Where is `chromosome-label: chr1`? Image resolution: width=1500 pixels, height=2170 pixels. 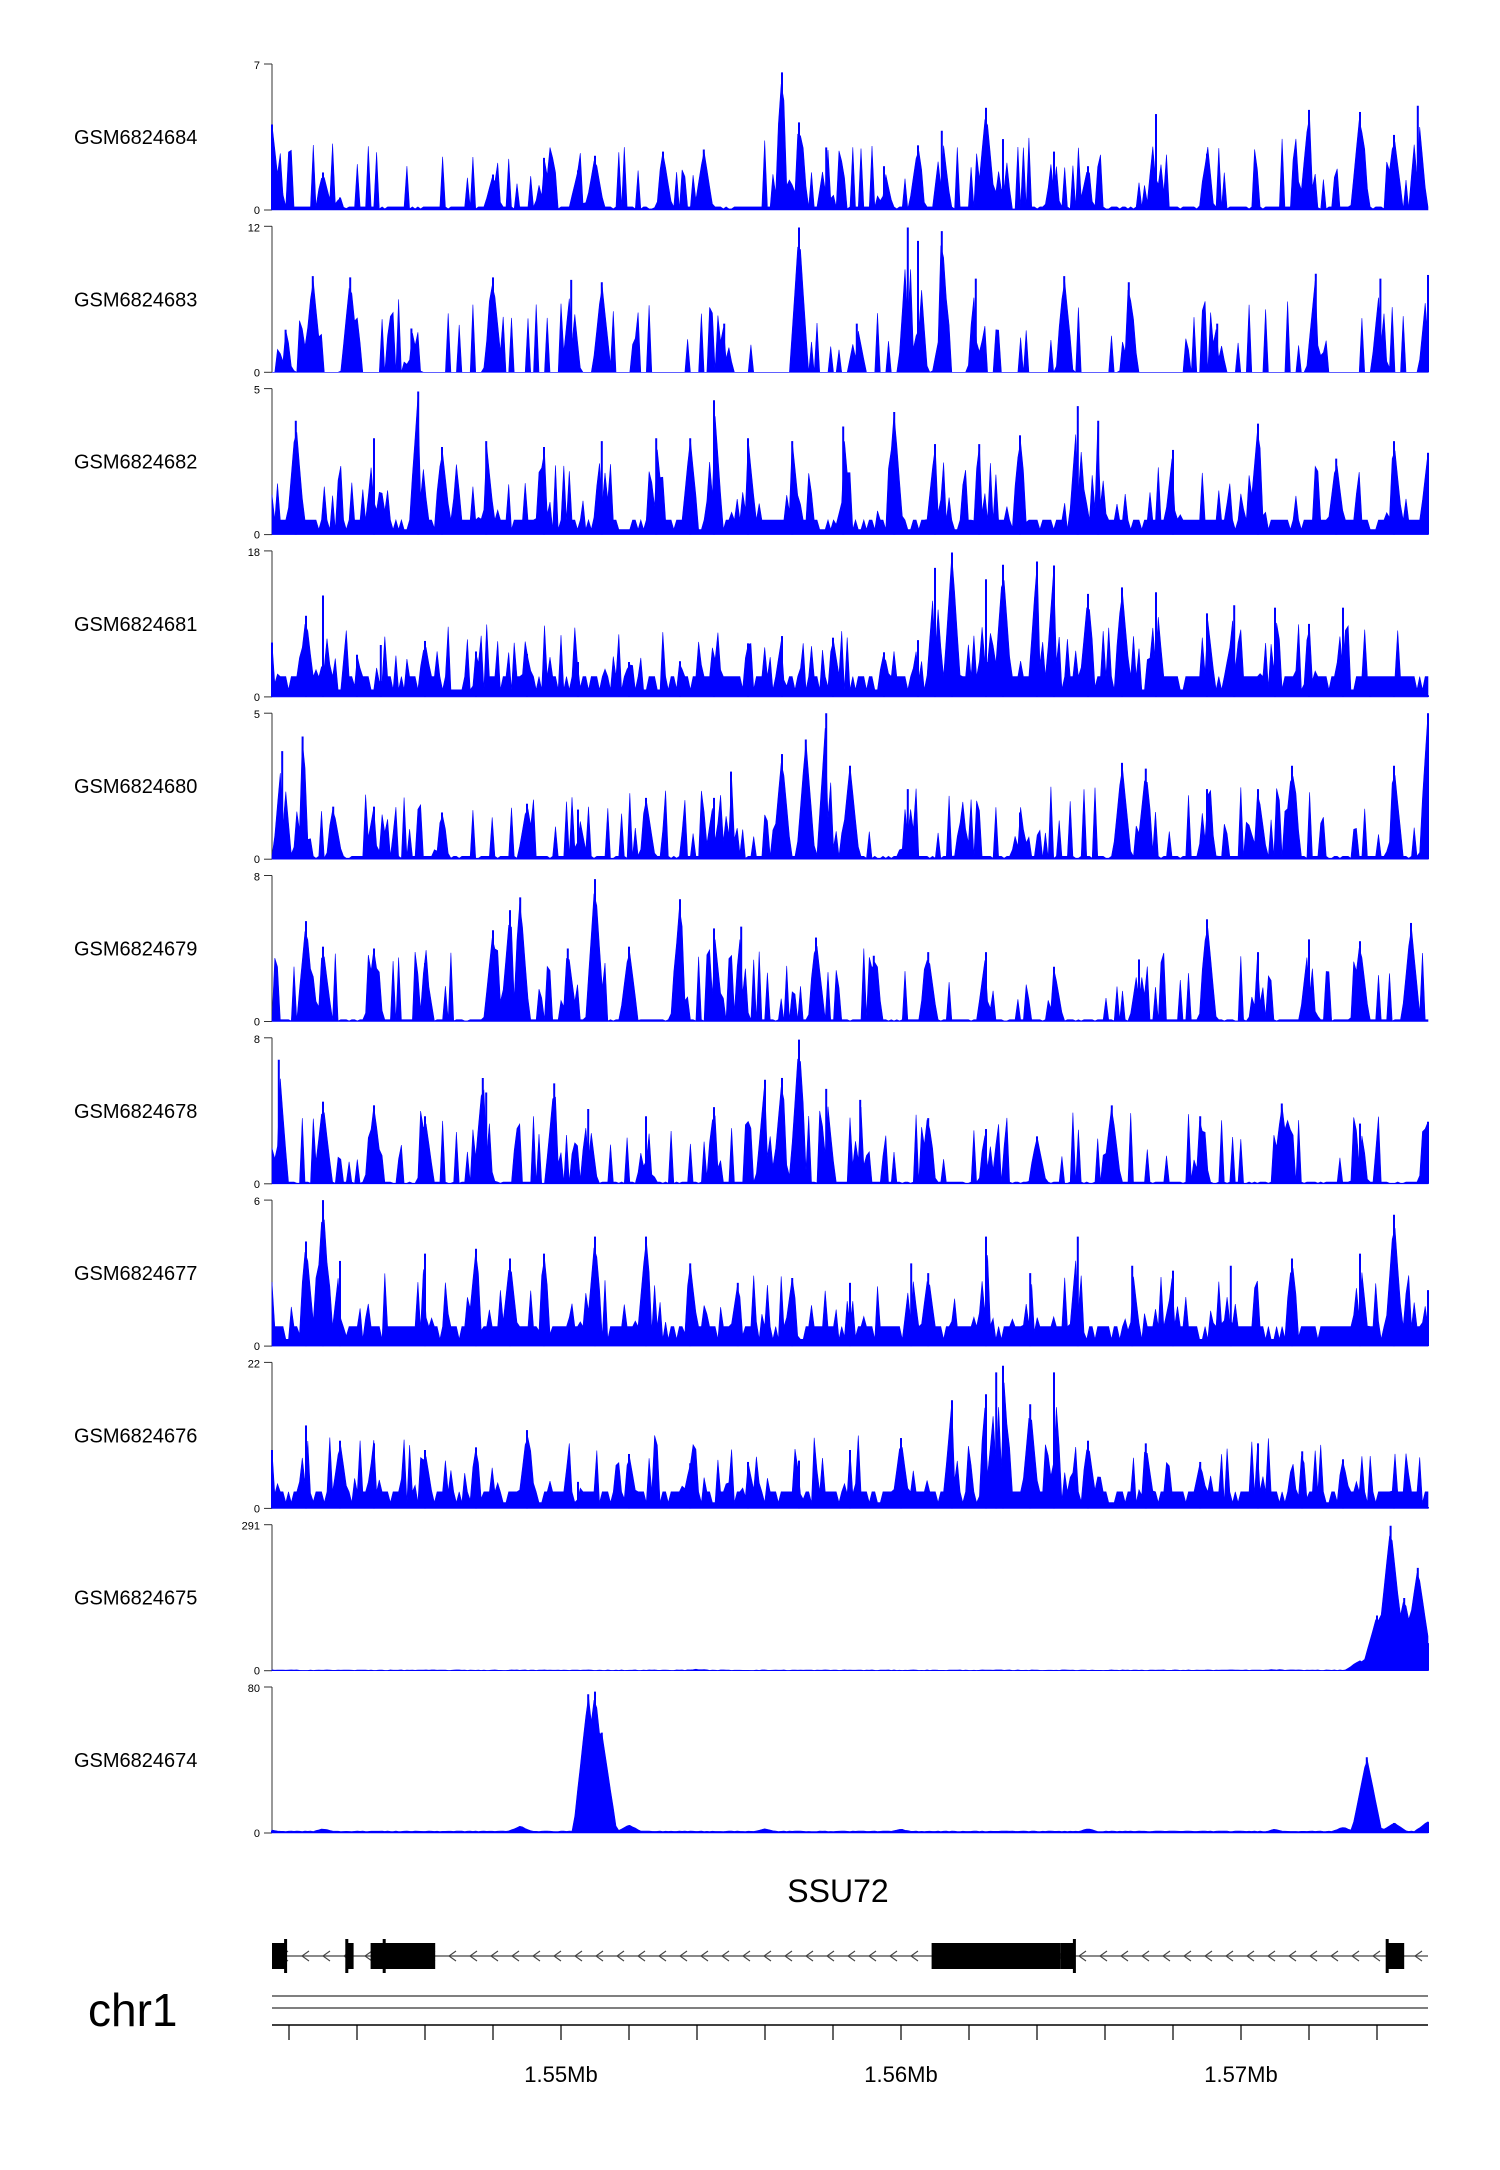 chromosome-label: chr1 is located at coordinates (132, 2010).